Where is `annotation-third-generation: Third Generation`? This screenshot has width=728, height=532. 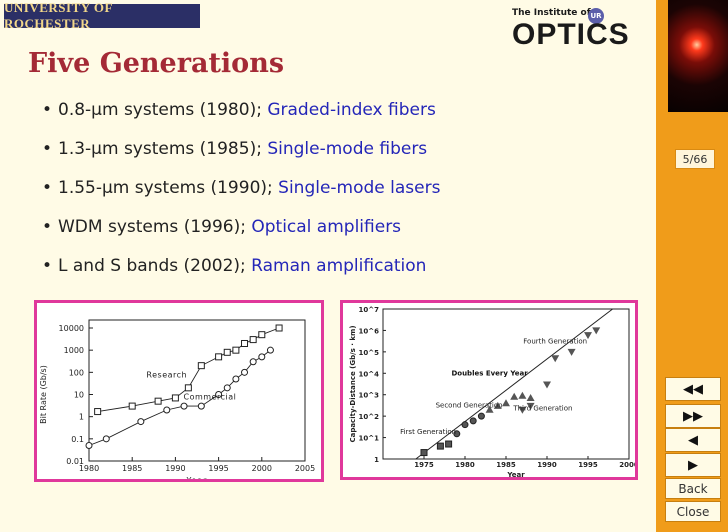
annotation-third-generation: Third Generation is located at coordinates (542, 409).